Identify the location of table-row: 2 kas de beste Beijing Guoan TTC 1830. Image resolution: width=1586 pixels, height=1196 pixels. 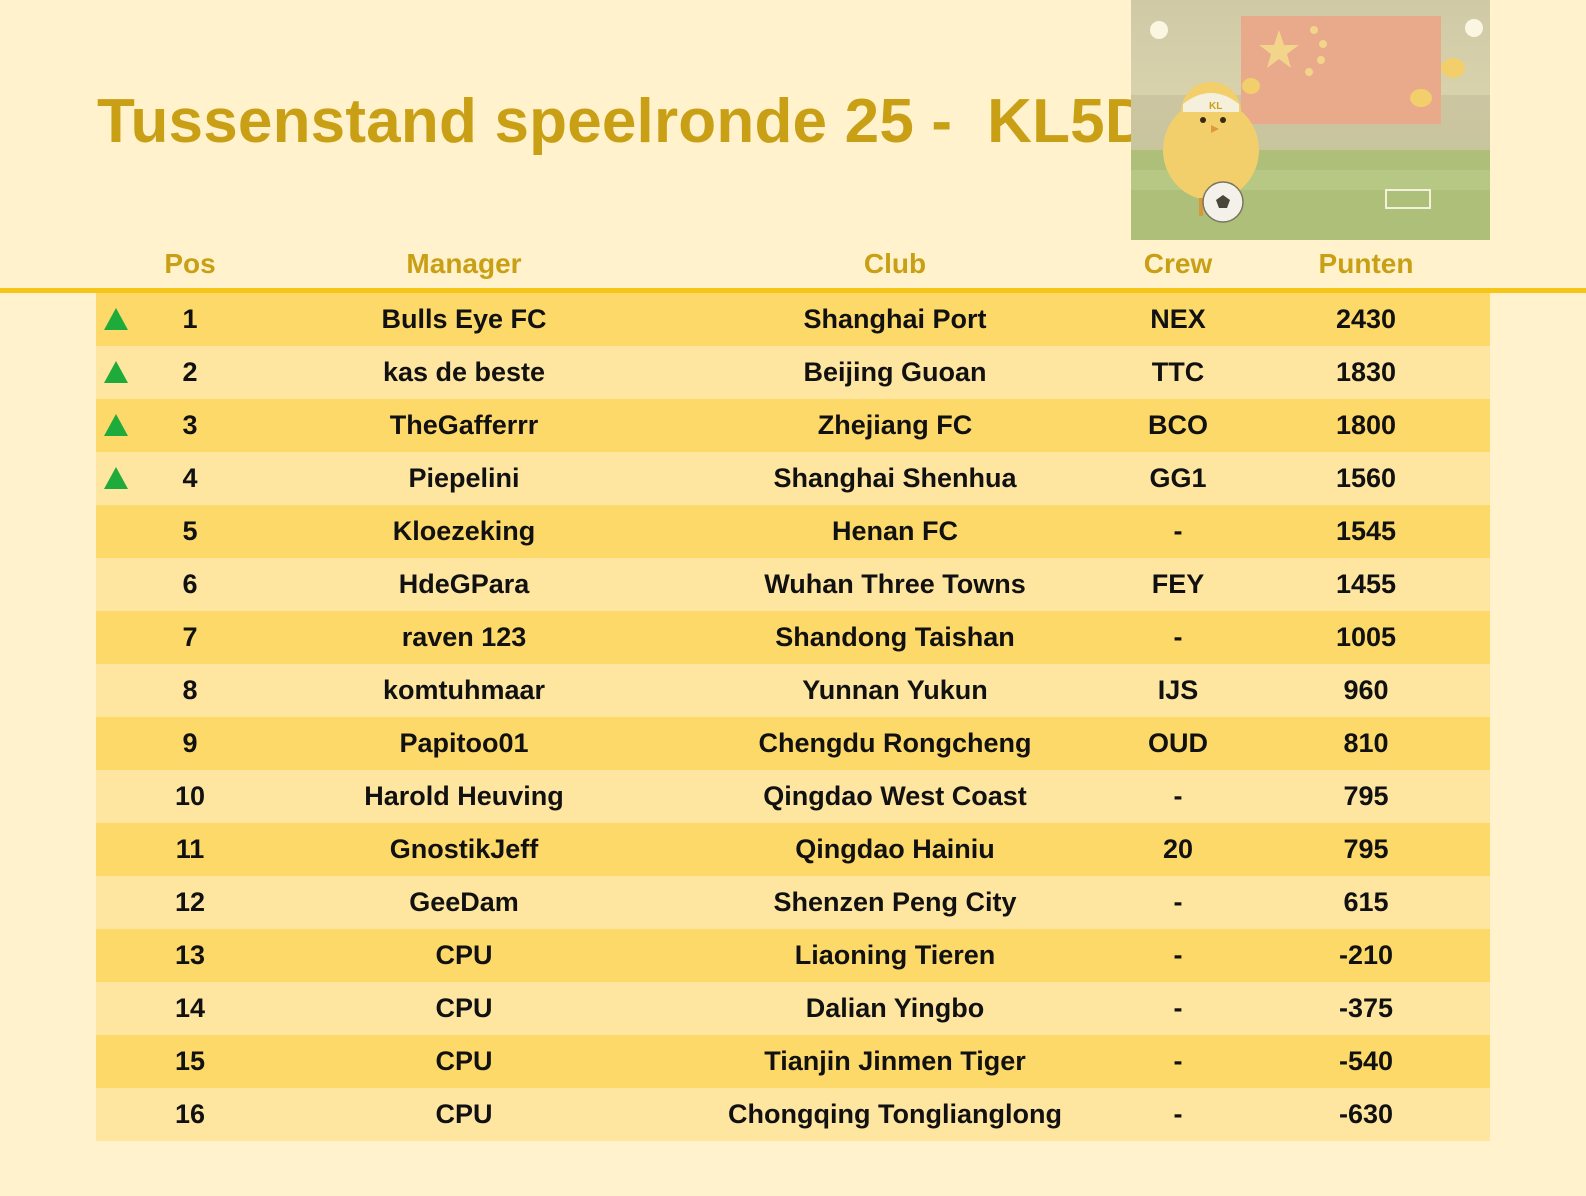
(793, 372).